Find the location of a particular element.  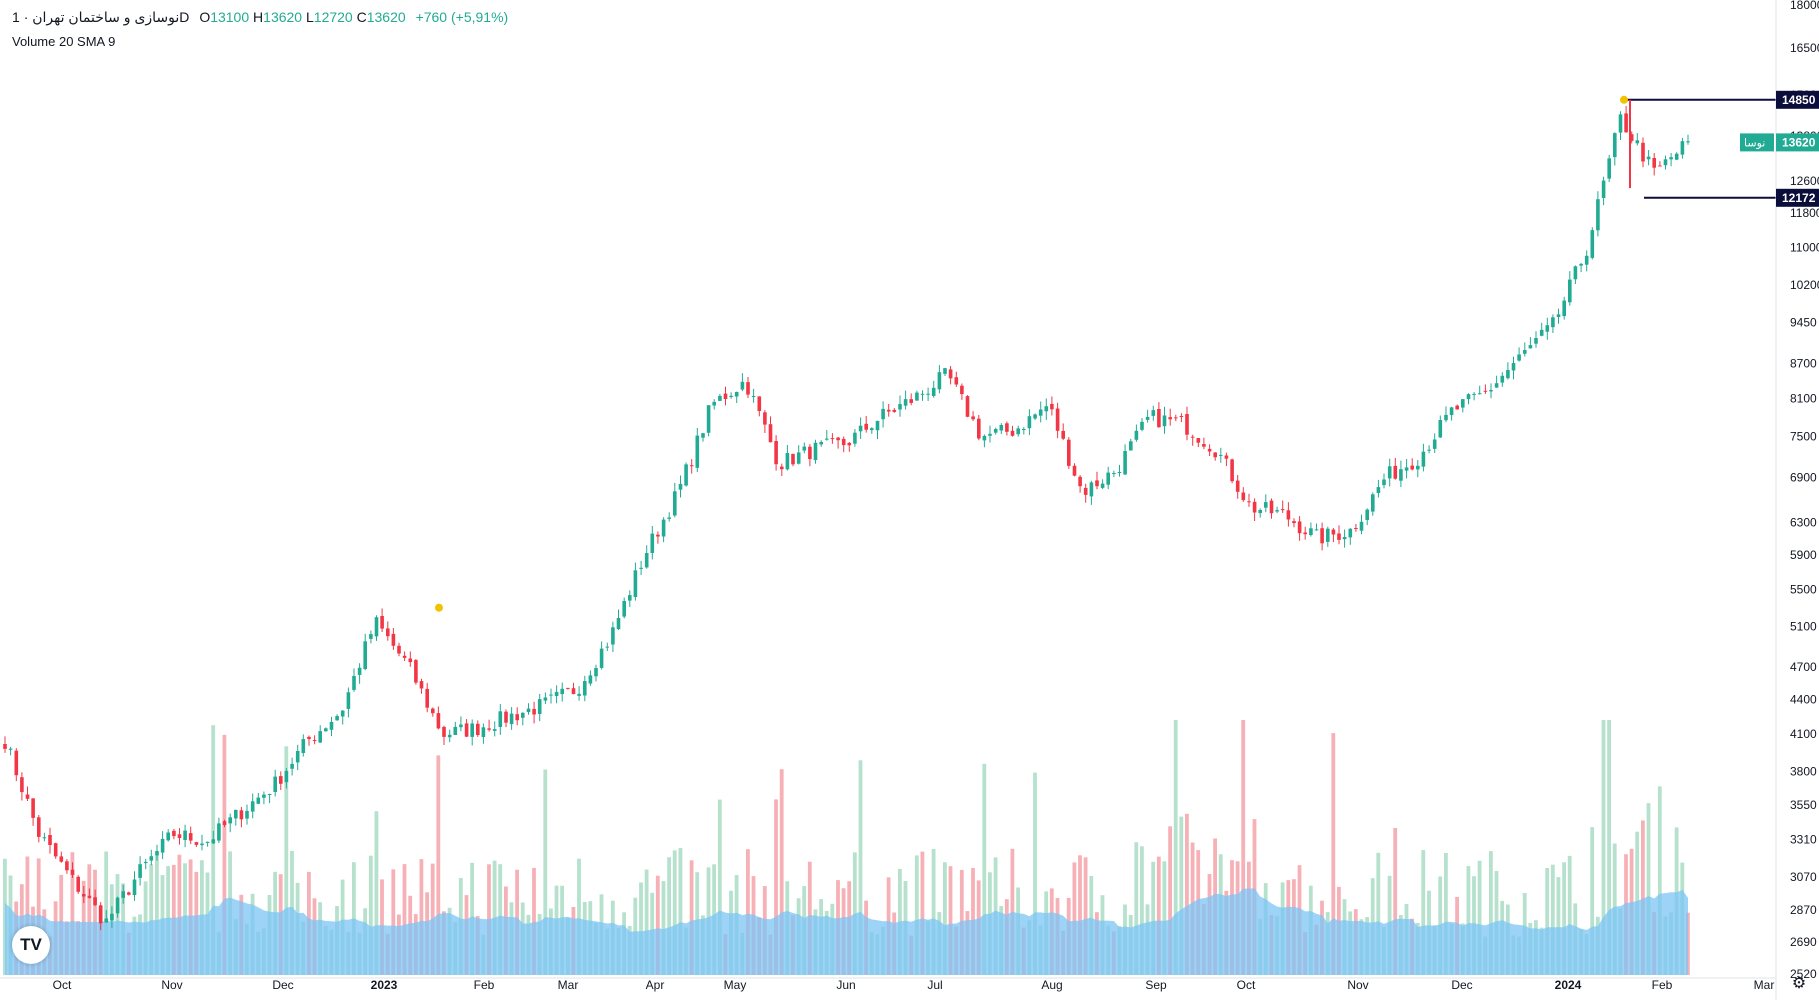

open-value: 13100 is located at coordinates (230, 17).